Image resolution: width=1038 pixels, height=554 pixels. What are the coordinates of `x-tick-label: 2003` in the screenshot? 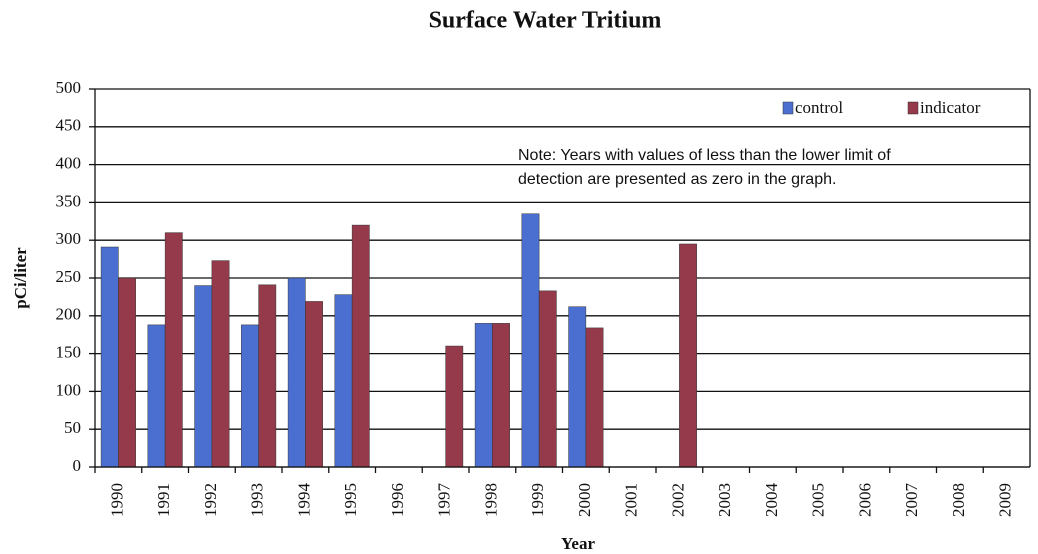 It's located at (724, 500).